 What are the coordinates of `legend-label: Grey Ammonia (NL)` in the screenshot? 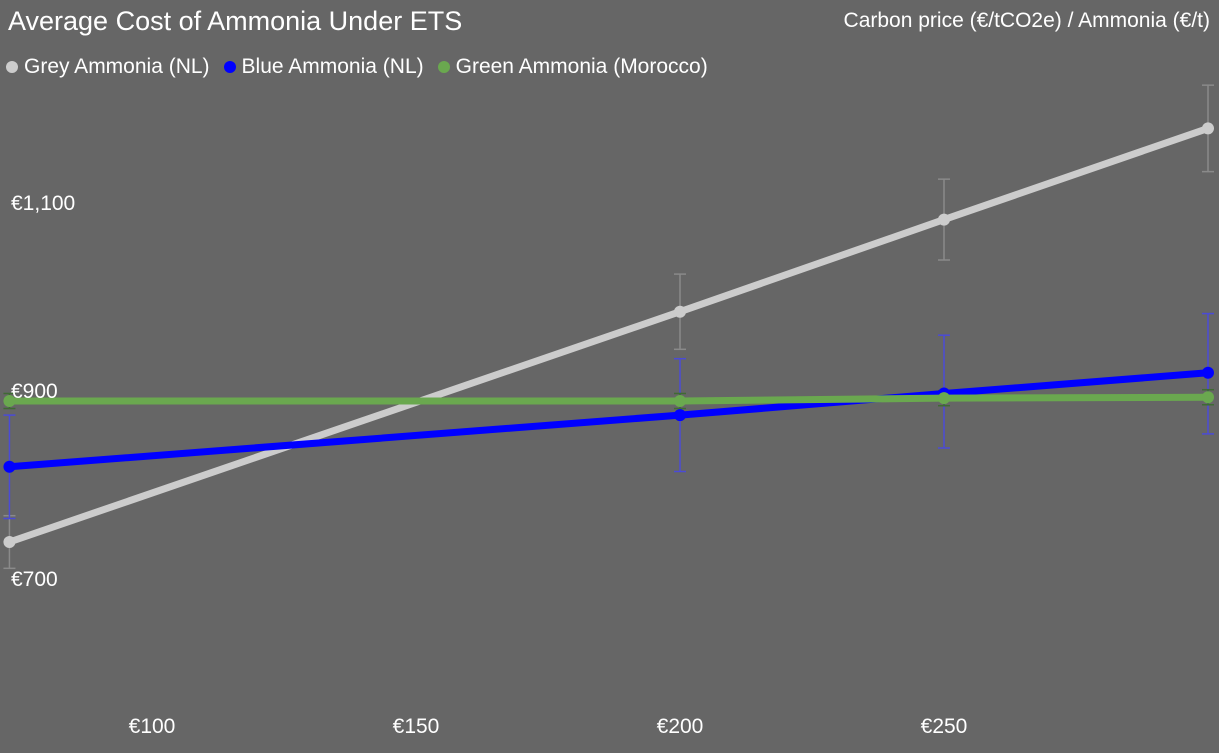 It's located at (117, 66).